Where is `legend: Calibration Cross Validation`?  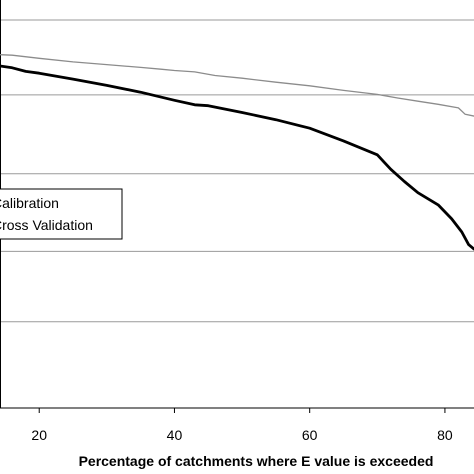 legend: Calibration Cross Validation is located at coordinates (61, 214).